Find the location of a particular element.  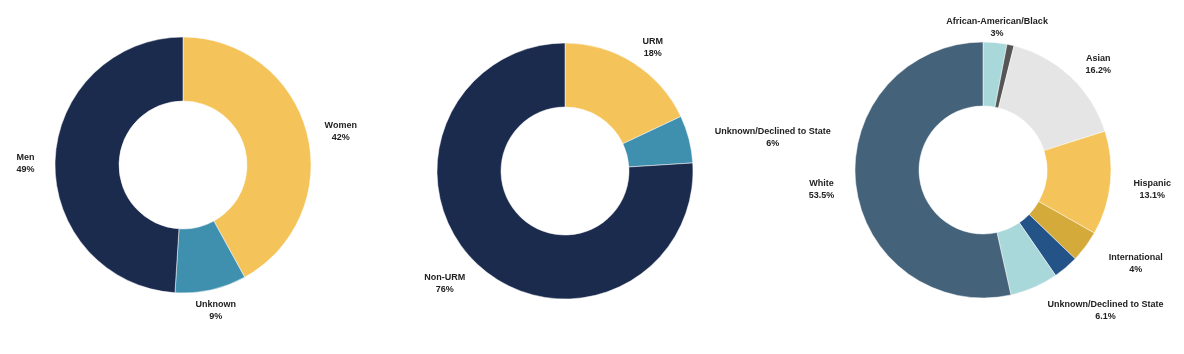

slice-label: White is located at coordinates (821, 183).